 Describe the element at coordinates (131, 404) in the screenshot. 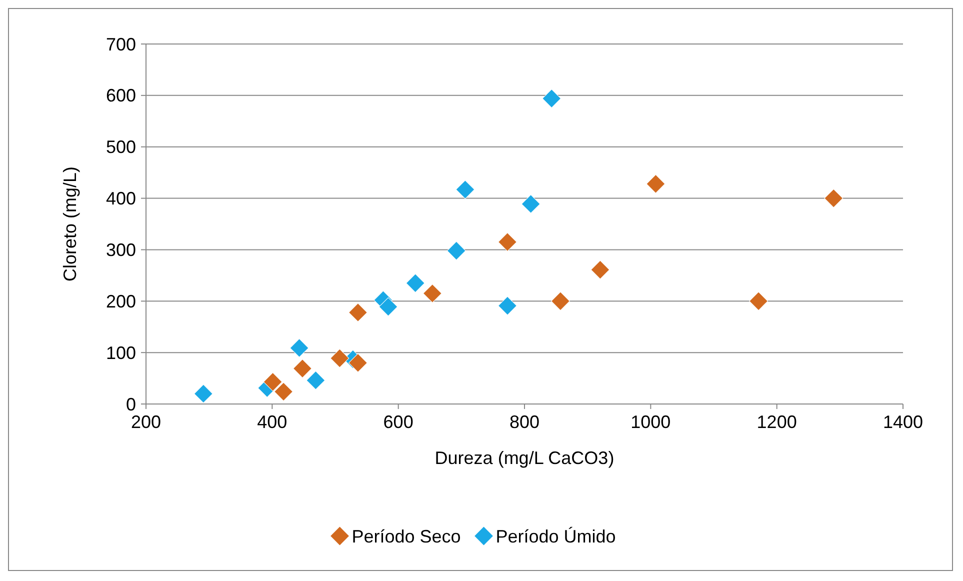

I see `y-tick-label: 0` at that location.